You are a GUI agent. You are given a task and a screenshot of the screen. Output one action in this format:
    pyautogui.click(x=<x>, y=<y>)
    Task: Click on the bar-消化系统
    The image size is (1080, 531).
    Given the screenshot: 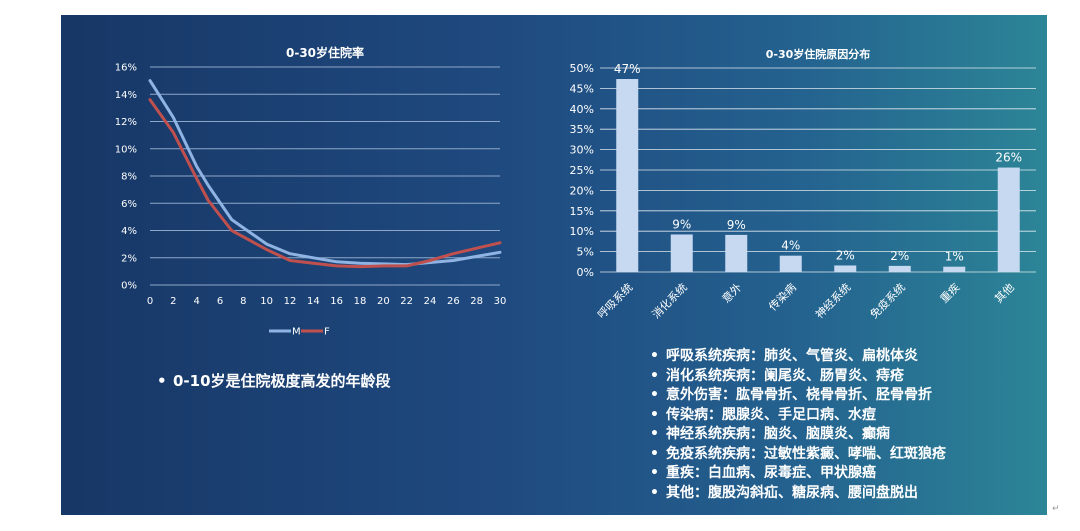 What is the action you would take?
    pyautogui.click(x=681, y=253)
    